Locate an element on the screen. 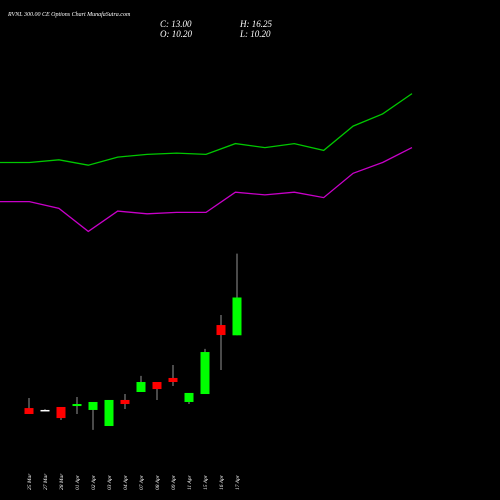  x-tick-label: 16 Apr is located at coordinates (222, 482).